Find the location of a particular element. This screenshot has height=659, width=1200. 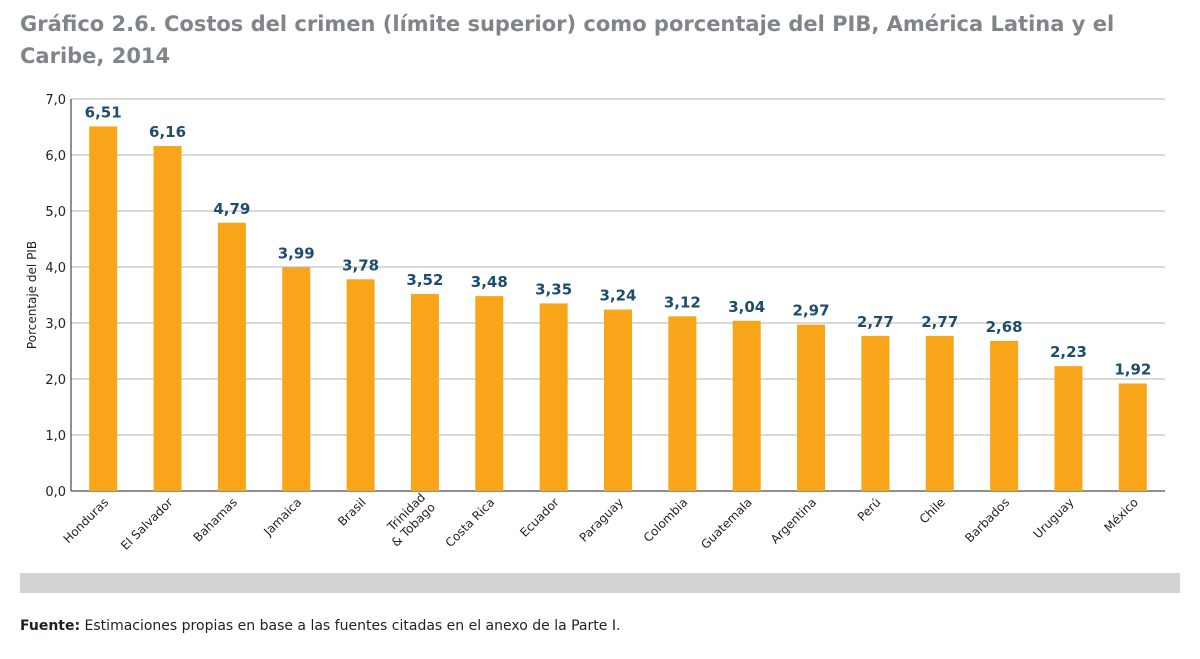

value-label: 3,24 is located at coordinates (617, 296).